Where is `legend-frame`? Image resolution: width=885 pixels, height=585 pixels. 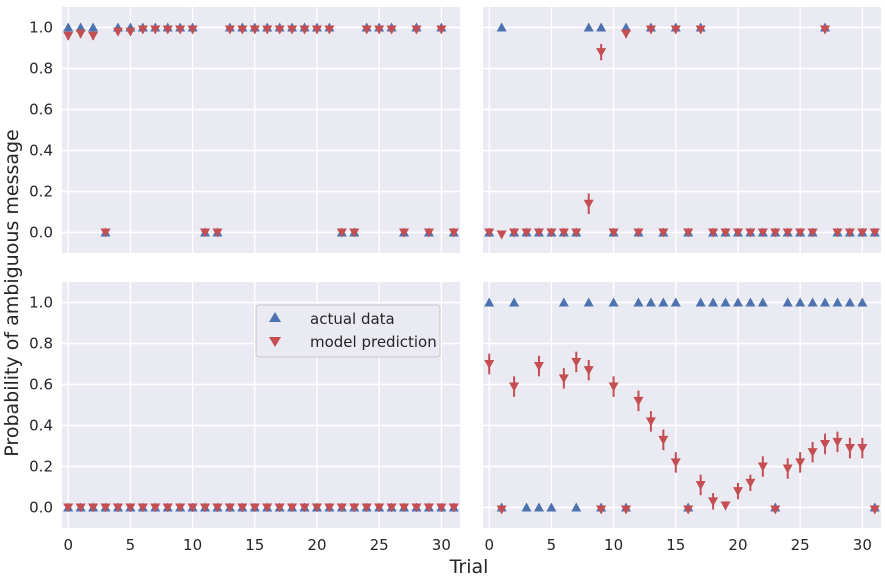
legend-frame is located at coordinates (348, 331).